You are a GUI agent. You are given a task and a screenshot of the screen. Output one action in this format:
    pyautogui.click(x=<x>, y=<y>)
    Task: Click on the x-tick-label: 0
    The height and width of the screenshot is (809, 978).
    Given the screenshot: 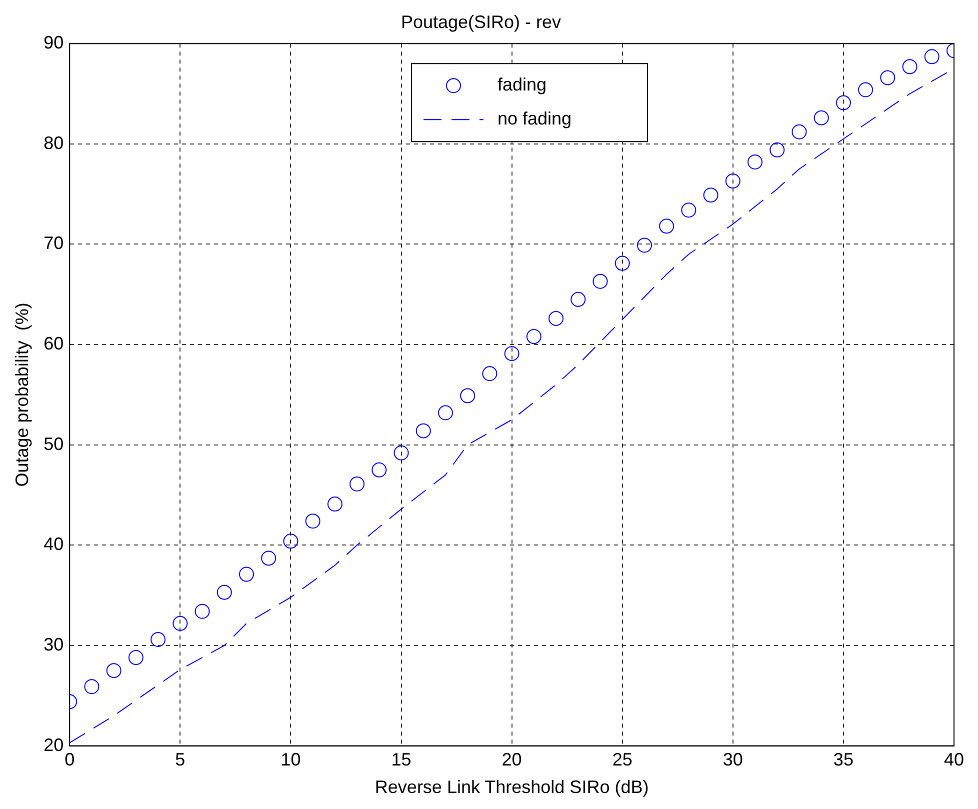 What is the action you would take?
    pyautogui.click(x=69, y=760)
    